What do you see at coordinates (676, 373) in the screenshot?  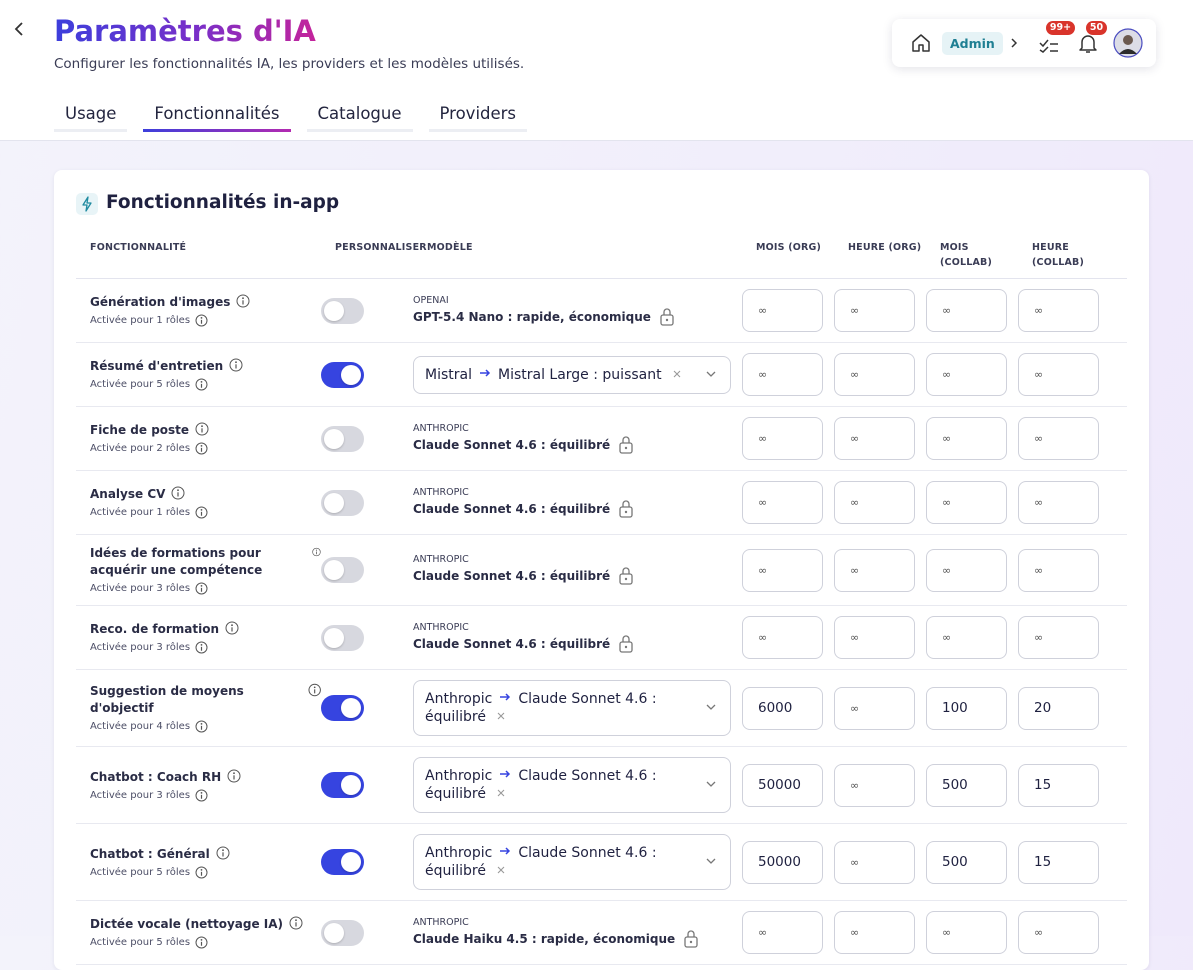 I see `clear-icon` at bounding box center [676, 373].